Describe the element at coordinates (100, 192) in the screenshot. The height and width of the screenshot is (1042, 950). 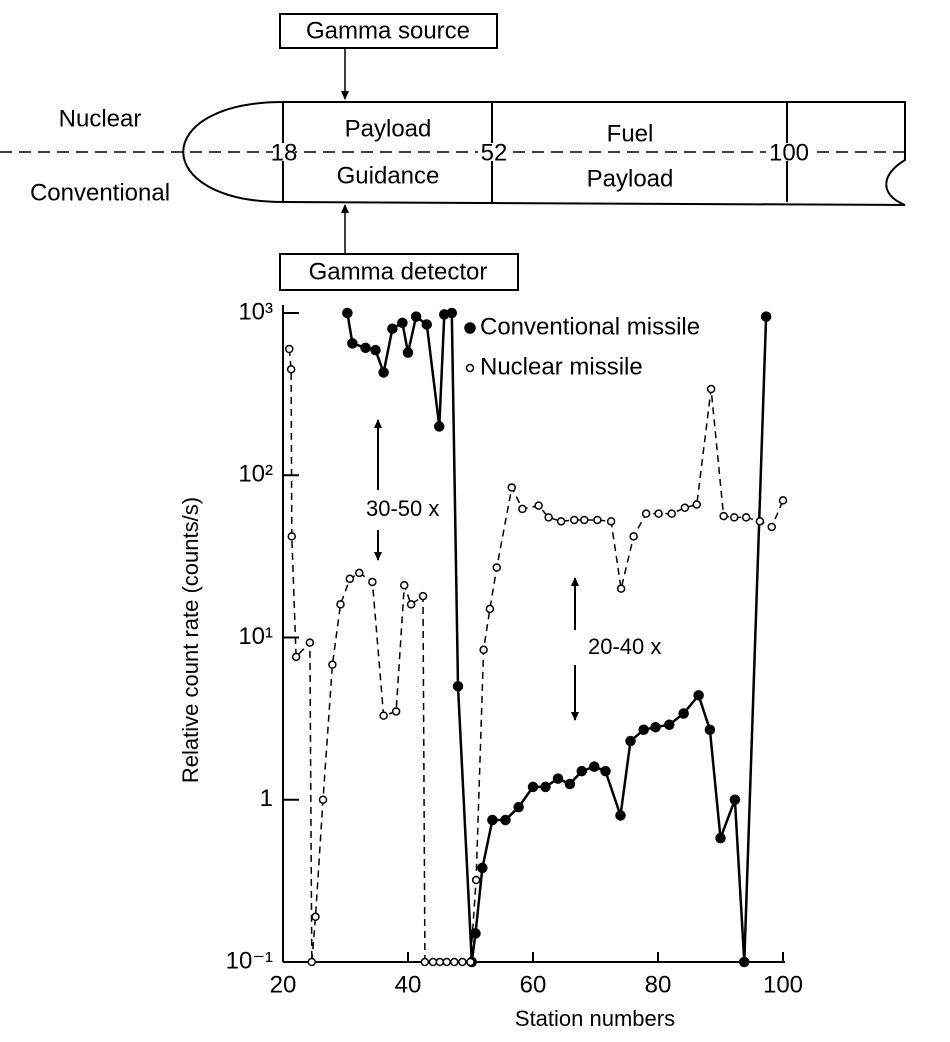
I see `side-label: Conventional` at that location.